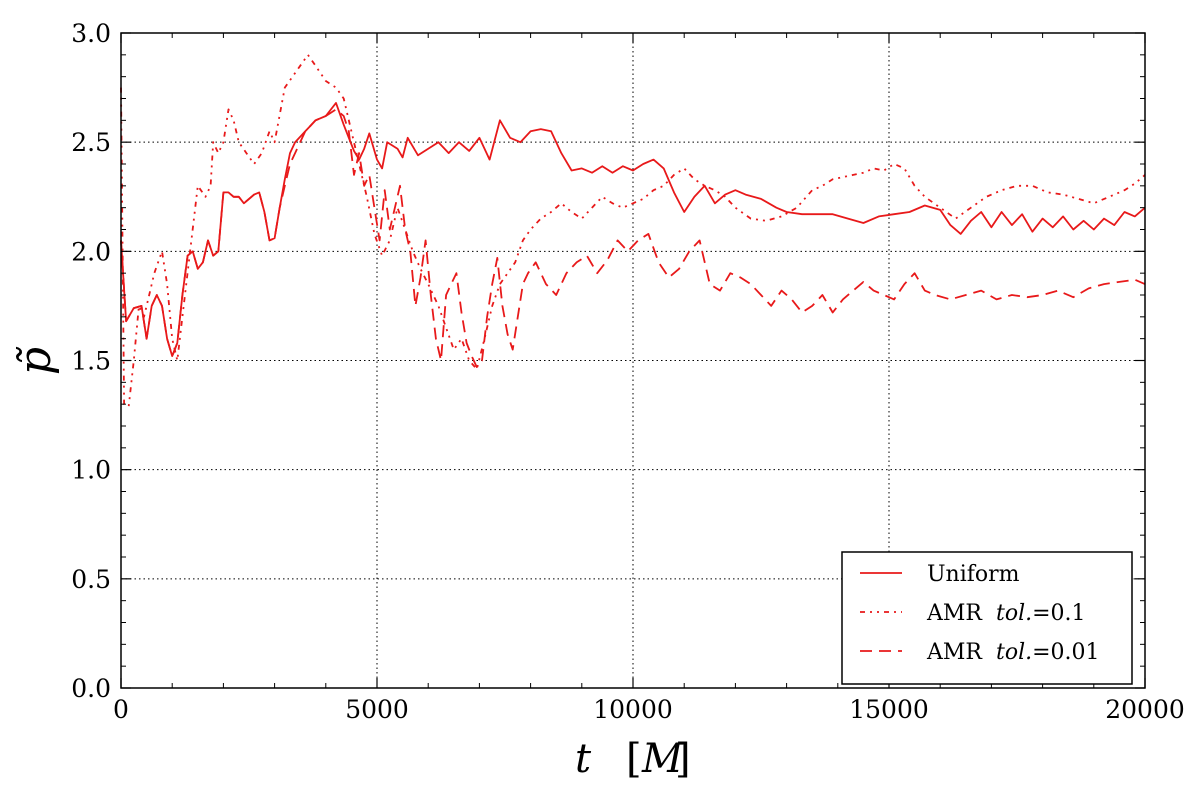  What do you see at coordinates (973, 574) in the screenshot?
I see `legend-label-1: Uniform` at bounding box center [973, 574].